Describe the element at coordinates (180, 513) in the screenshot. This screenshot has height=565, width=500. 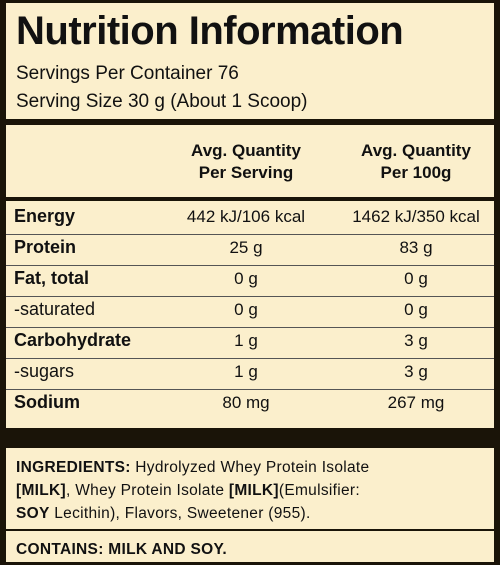
I see `ingredient-text: Lecithin), Flavors, Sweetener (955).` at that location.